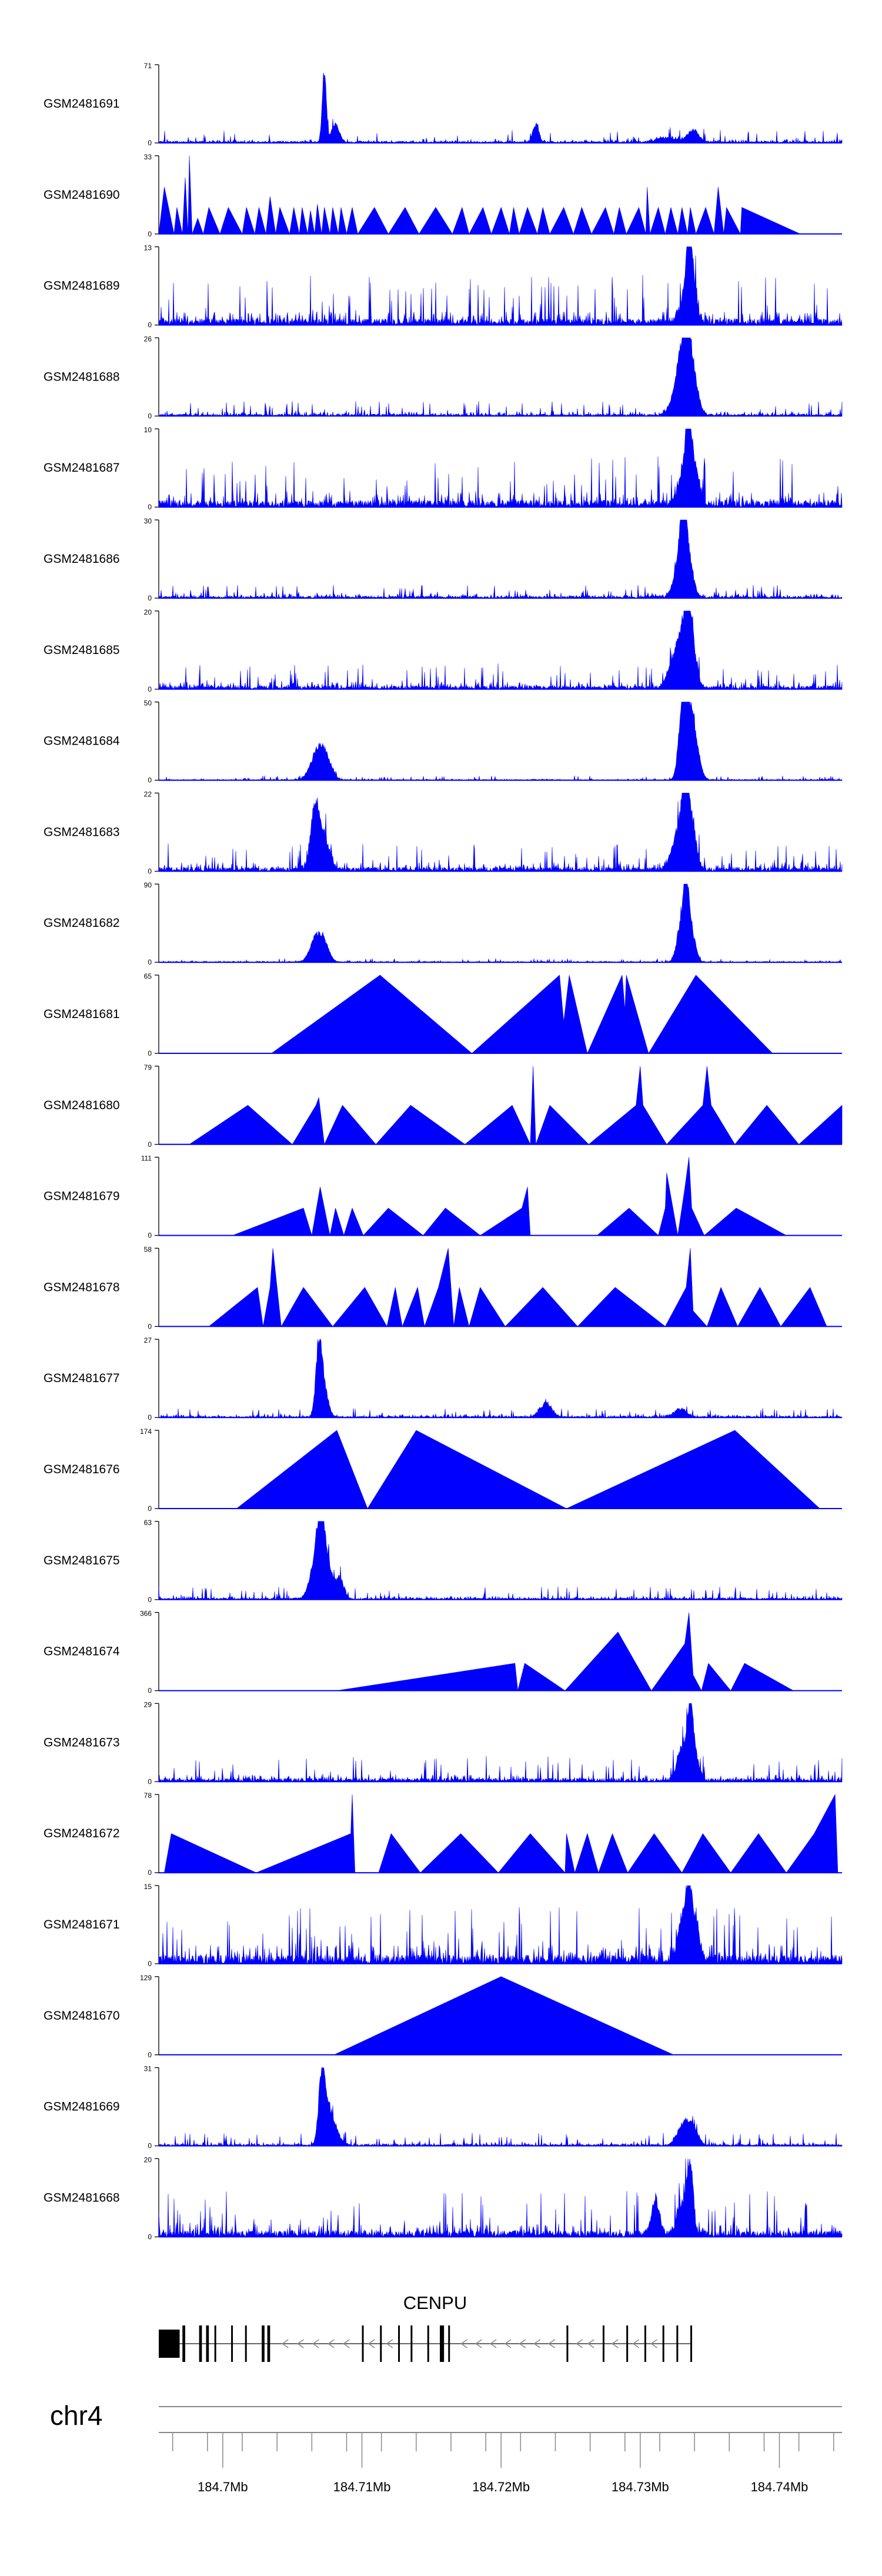 The image size is (882, 2576). I want to click on track-name-label: GSM2481684, so click(82, 741).